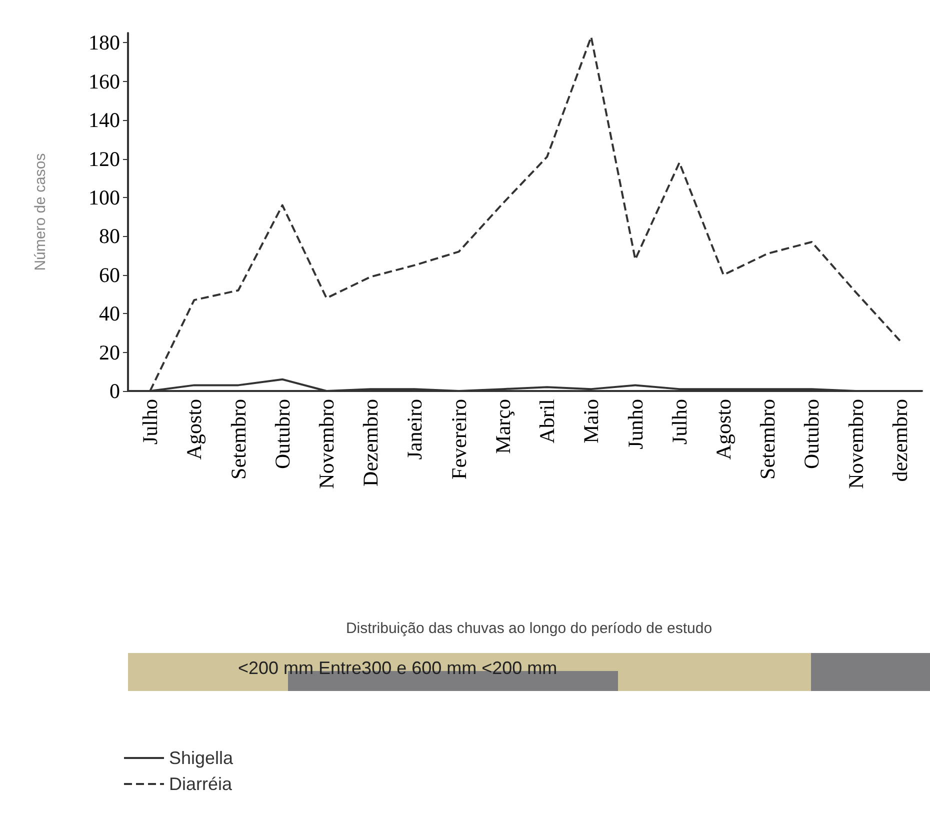 This screenshot has width=930, height=814. What do you see at coordinates (109, 274) in the screenshot?
I see `y-tick-label: 60` at bounding box center [109, 274].